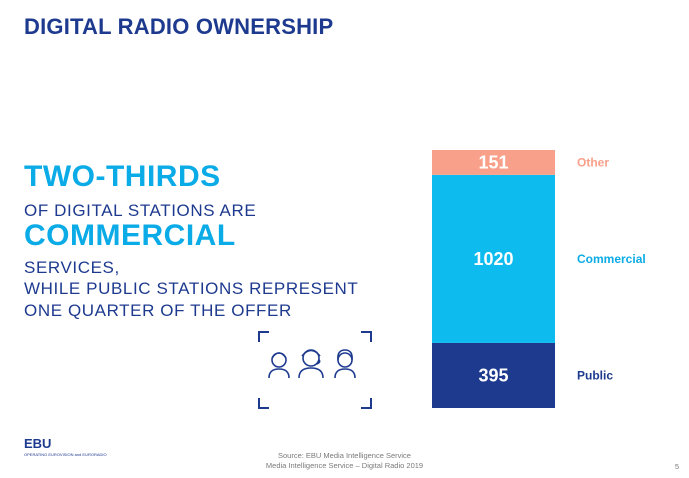  I want to click on headline-two-thirds: TWO-THIRDS, so click(122, 176).